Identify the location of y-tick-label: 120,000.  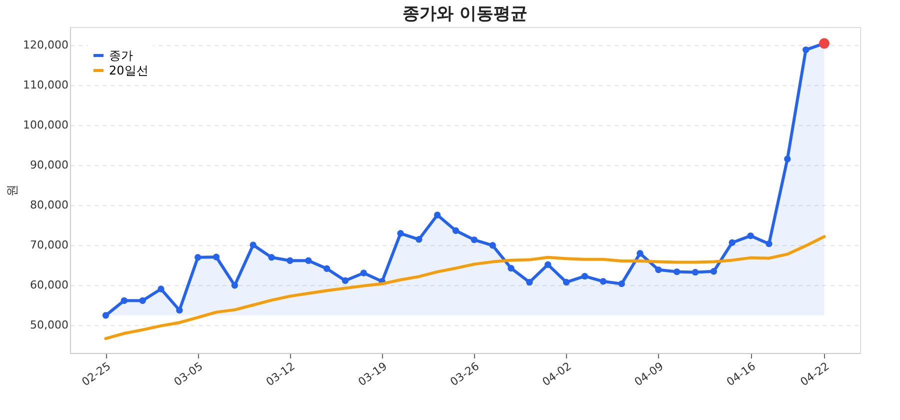
(45, 45).